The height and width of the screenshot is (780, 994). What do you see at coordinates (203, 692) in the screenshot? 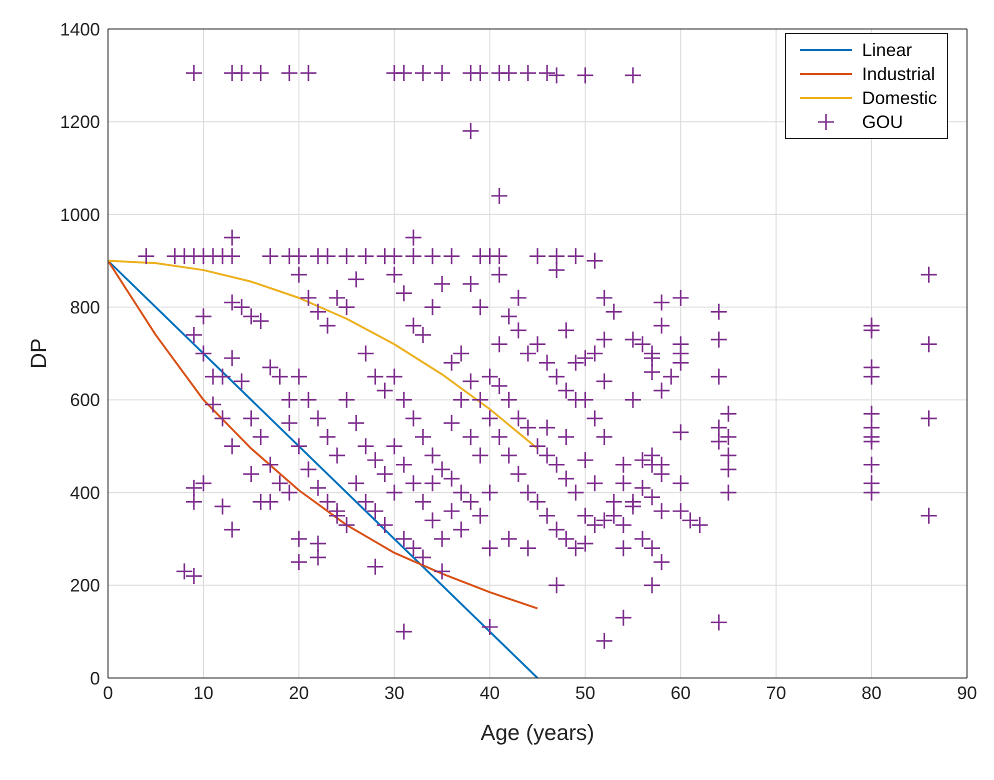
I see `x-tick-label: 10` at bounding box center [203, 692].